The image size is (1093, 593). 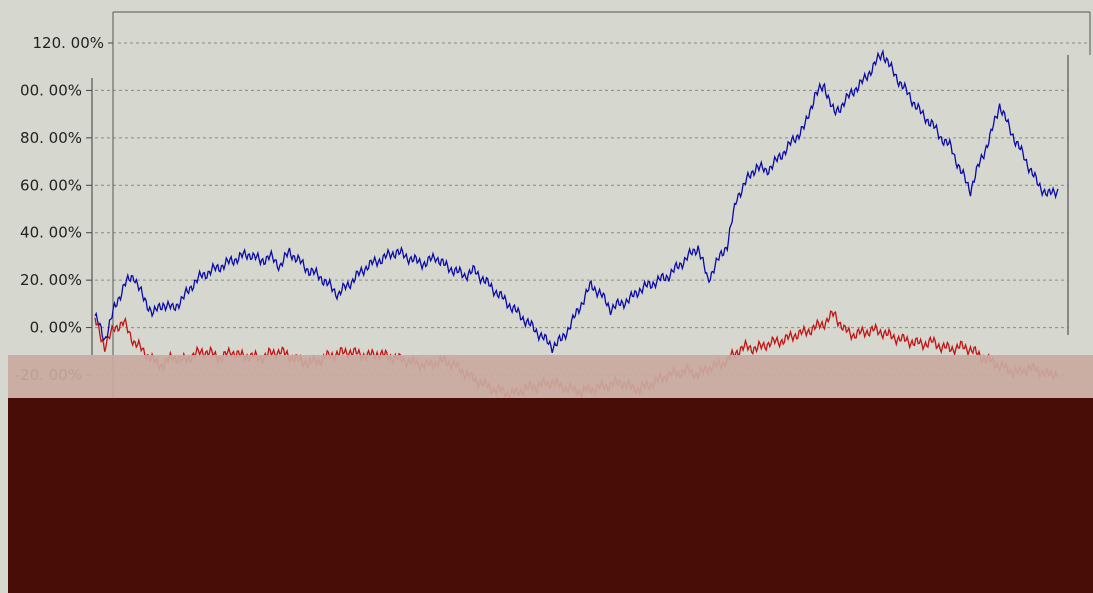 I want to click on y-tick-label: 20. 00%, so click(x=51, y=280).